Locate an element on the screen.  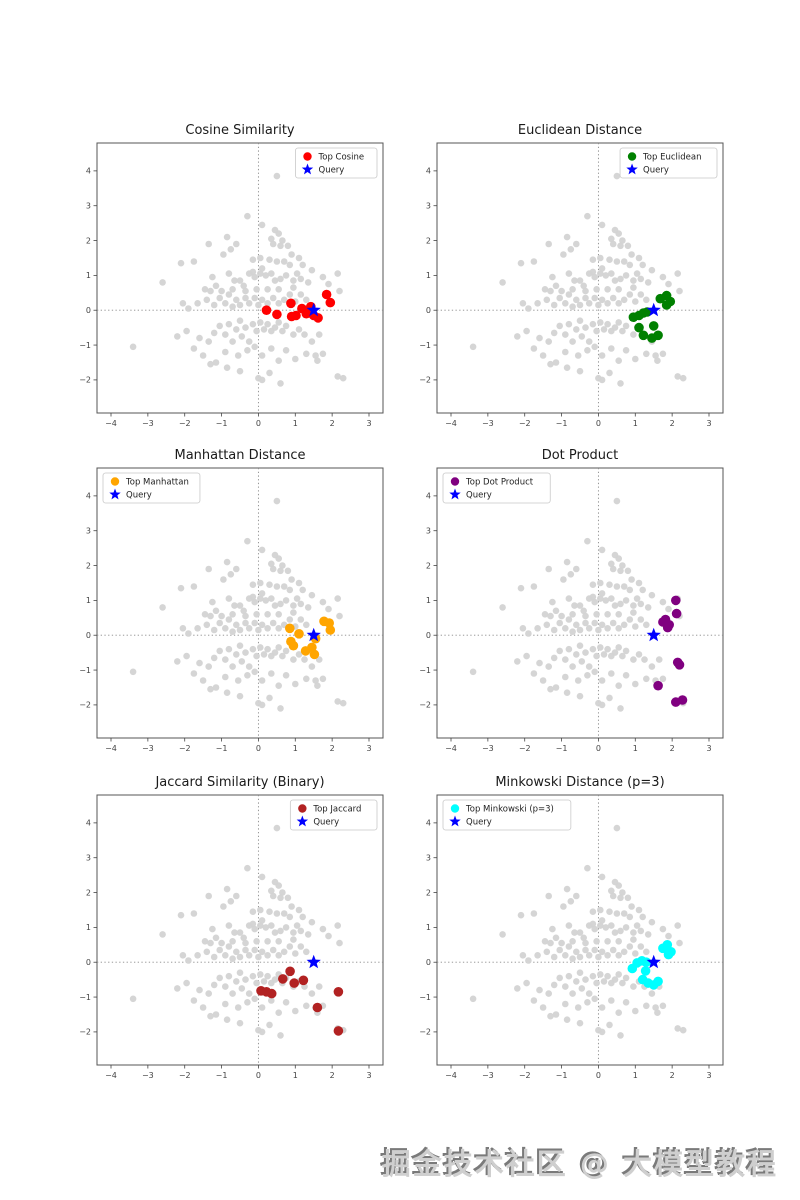
x-tick-label: −1 is located at coordinates (222, 1075).